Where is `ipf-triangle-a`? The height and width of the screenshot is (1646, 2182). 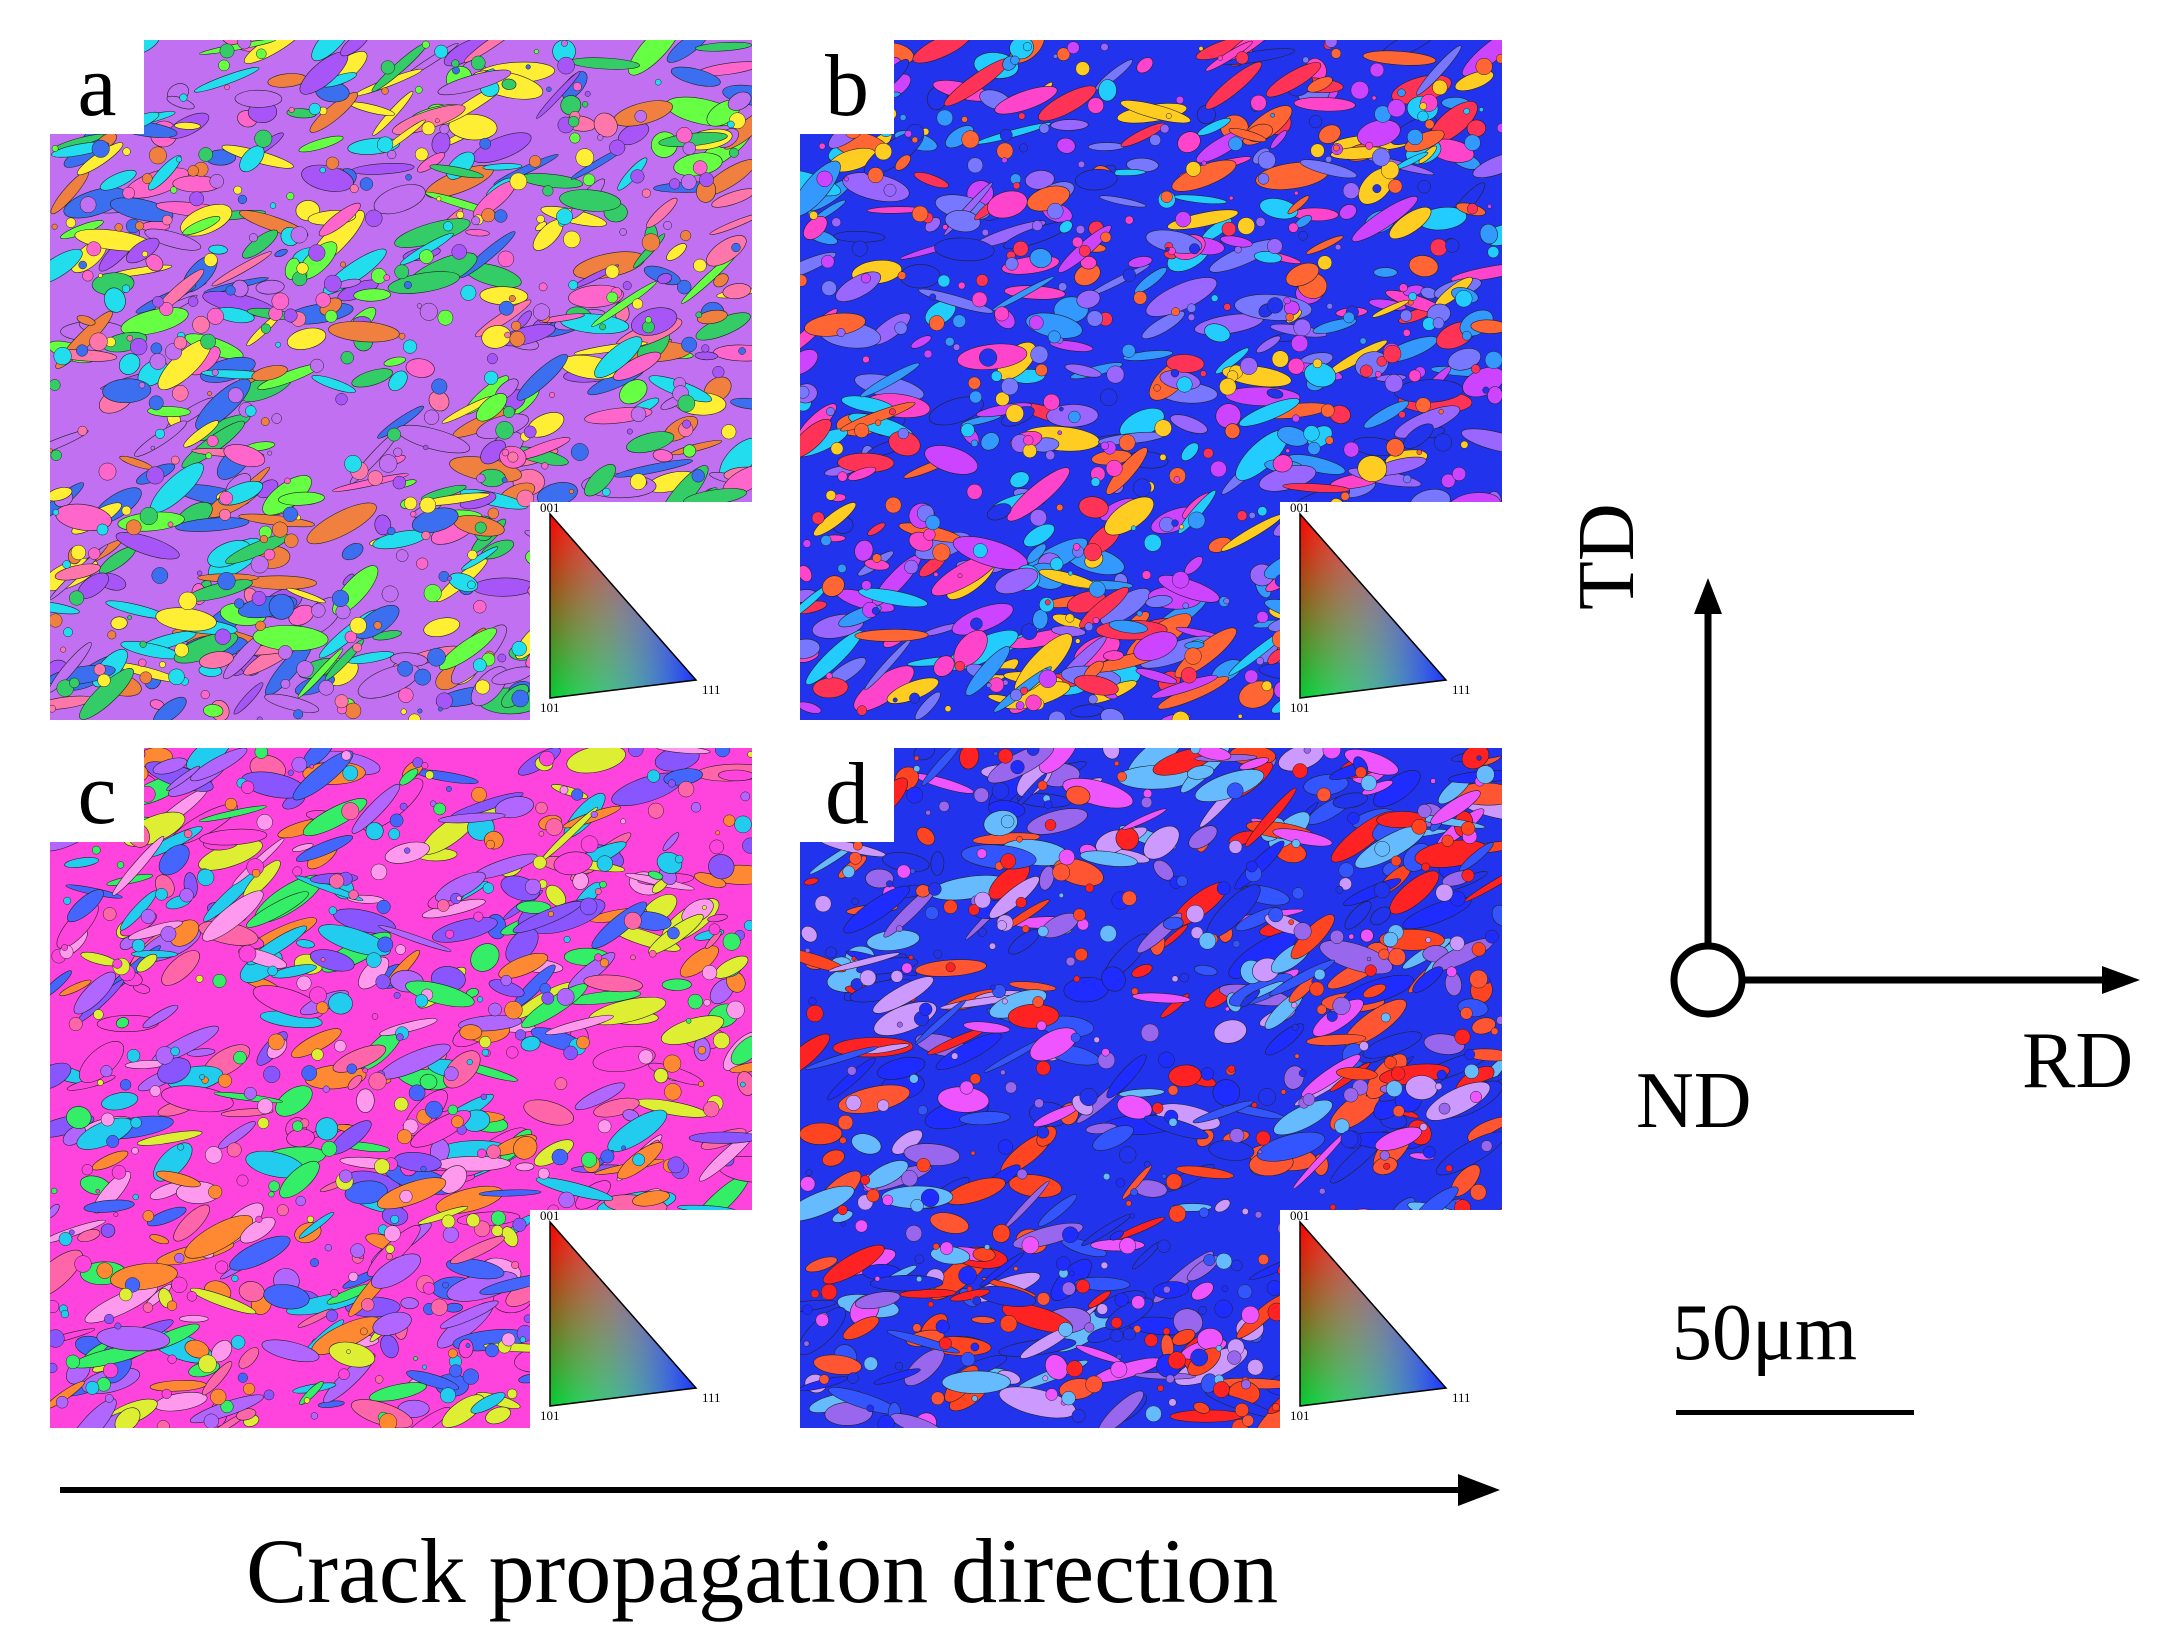
ipf-triangle-a is located at coordinates (623, 605).